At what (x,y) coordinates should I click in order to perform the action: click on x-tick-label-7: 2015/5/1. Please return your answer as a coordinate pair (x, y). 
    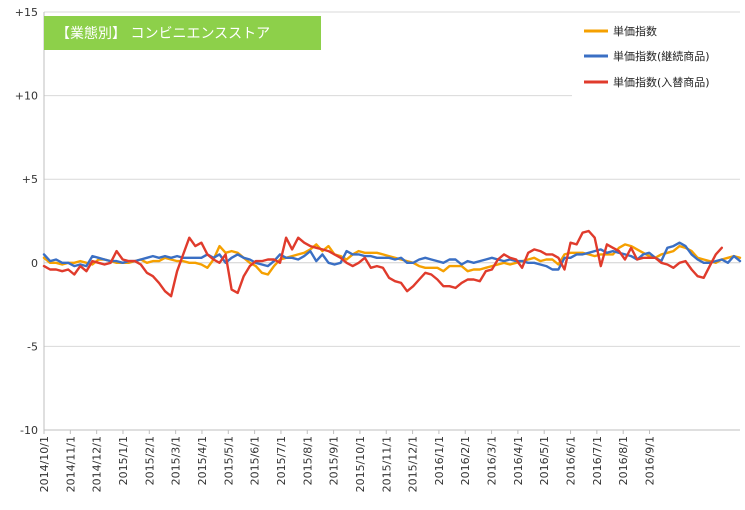
    Looking at the image, I should click on (228, 460).